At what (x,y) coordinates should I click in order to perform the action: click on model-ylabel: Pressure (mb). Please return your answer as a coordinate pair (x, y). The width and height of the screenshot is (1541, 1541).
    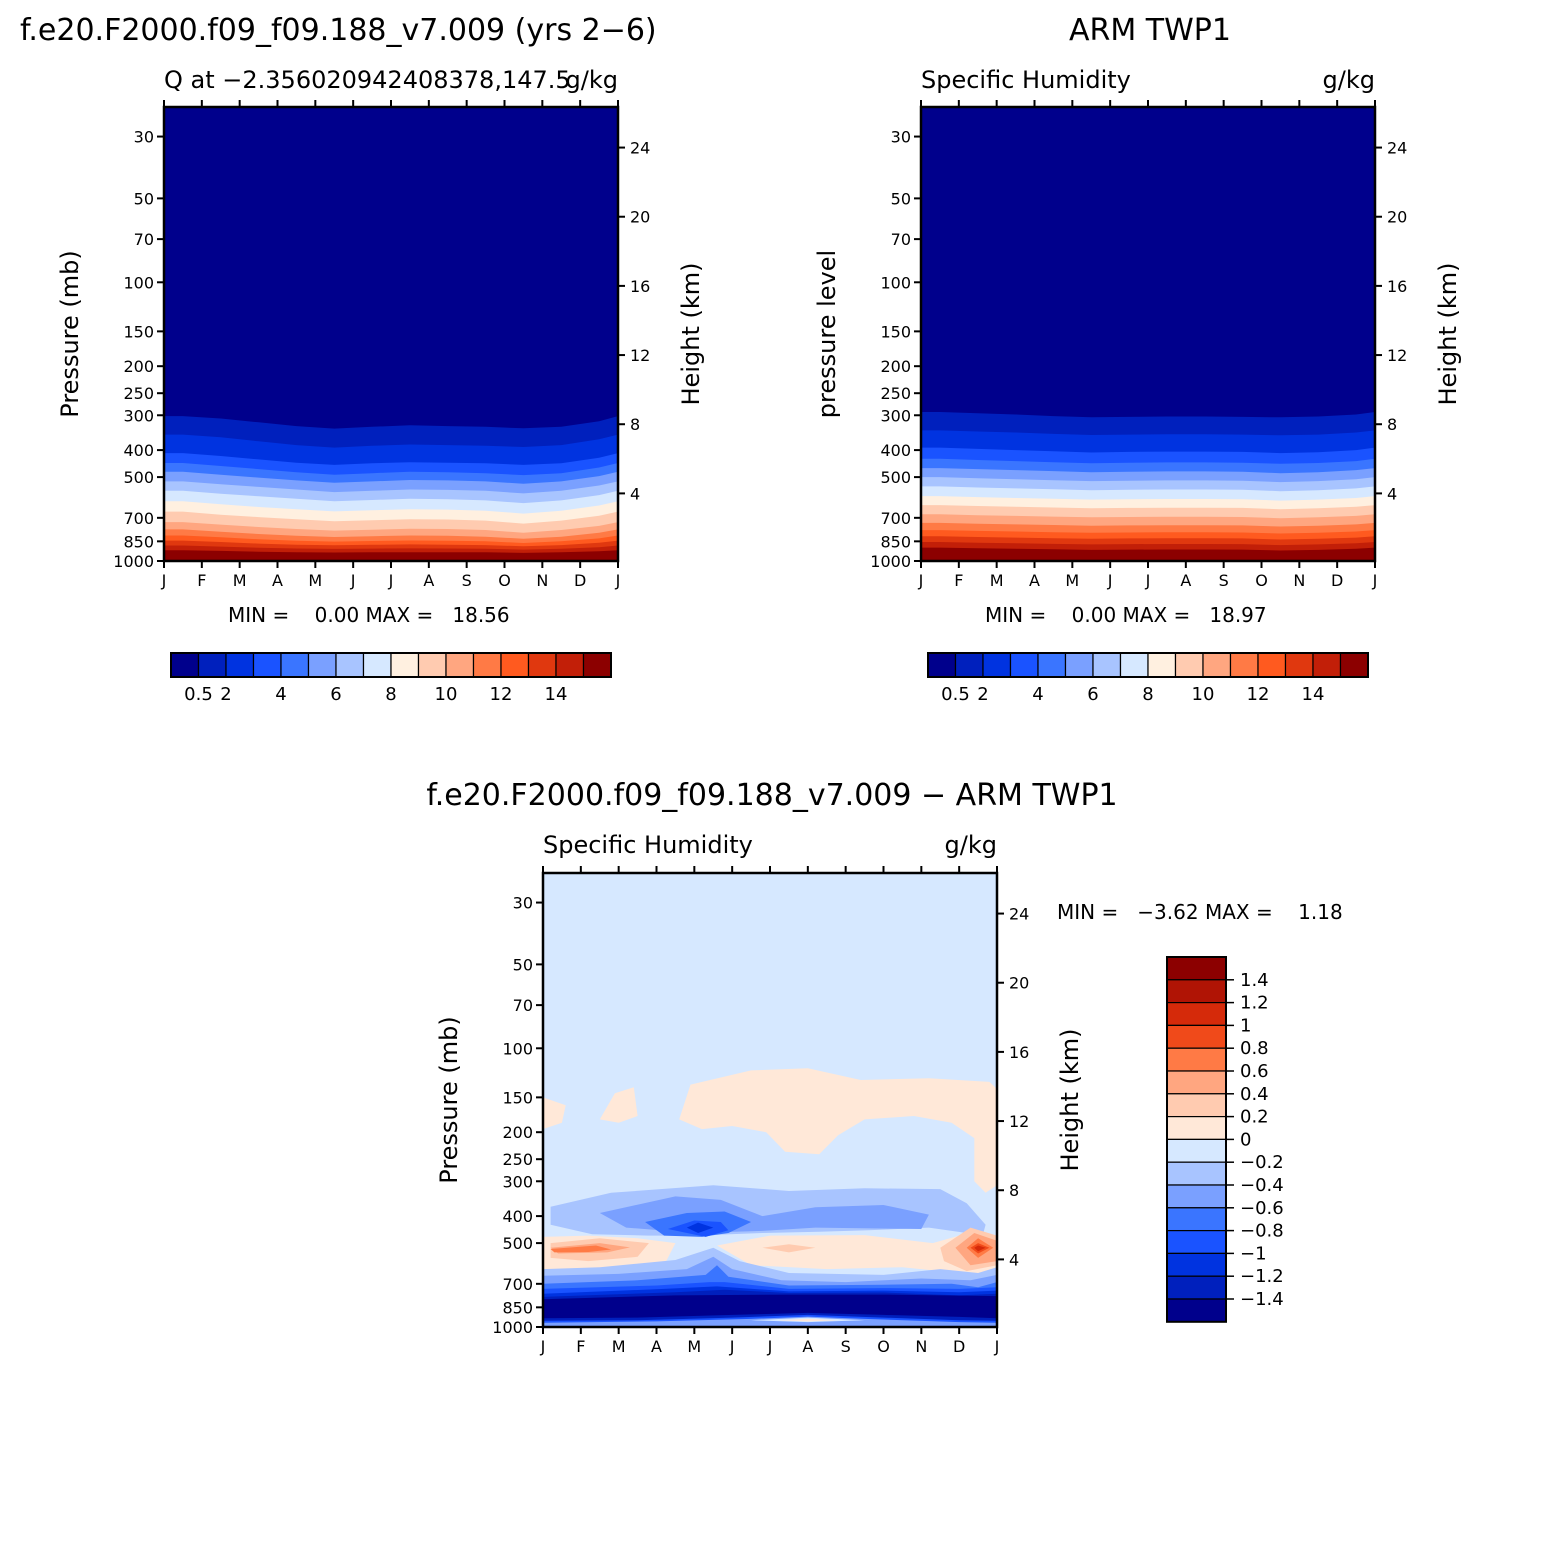
    Looking at the image, I should click on (70, 333).